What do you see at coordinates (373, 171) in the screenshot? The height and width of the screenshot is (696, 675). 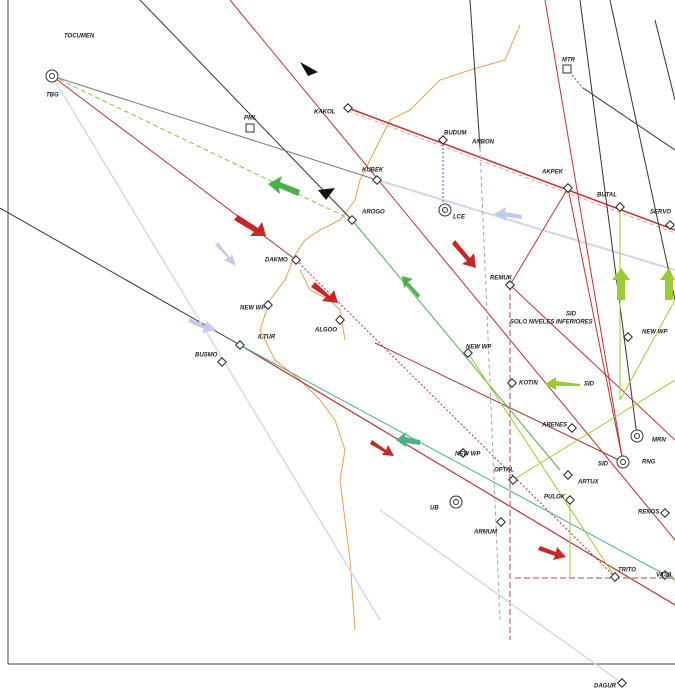 I see `waypoint-label: KUBEK` at bounding box center [373, 171].